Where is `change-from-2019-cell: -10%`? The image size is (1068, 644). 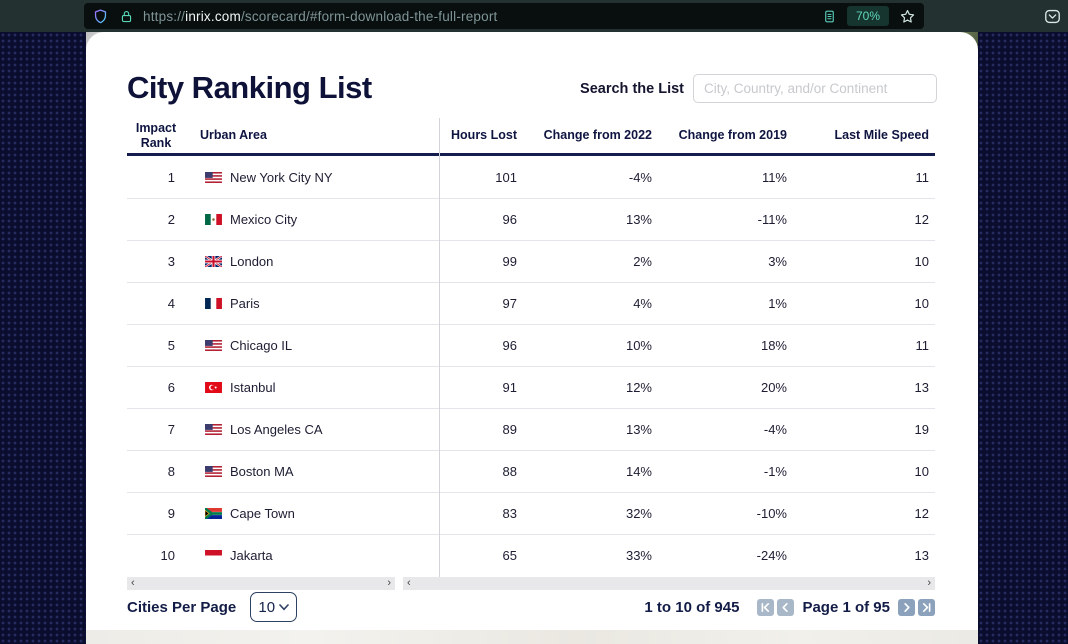
change-from-2019-cell: -10% is located at coordinates (771, 513).